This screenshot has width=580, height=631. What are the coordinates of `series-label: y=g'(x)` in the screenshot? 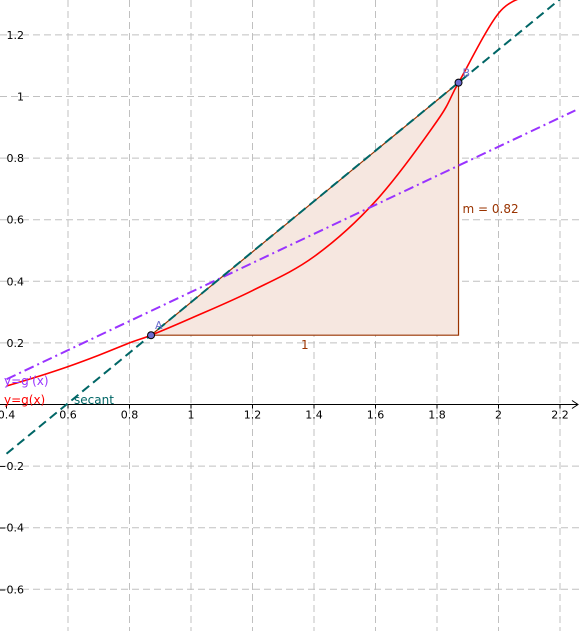 It's located at (26, 381).